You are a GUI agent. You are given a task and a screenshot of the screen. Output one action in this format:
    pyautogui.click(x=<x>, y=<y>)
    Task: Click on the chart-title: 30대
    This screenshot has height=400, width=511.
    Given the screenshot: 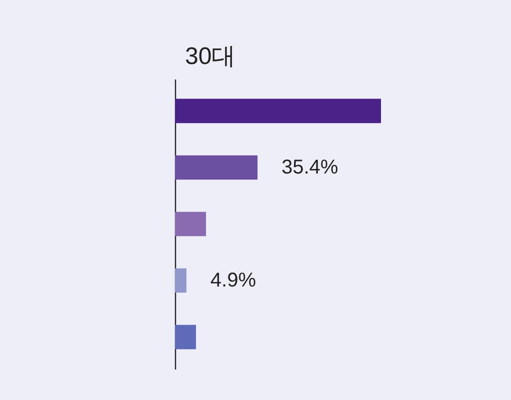 What is the action you would take?
    pyautogui.click(x=210, y=56)
    